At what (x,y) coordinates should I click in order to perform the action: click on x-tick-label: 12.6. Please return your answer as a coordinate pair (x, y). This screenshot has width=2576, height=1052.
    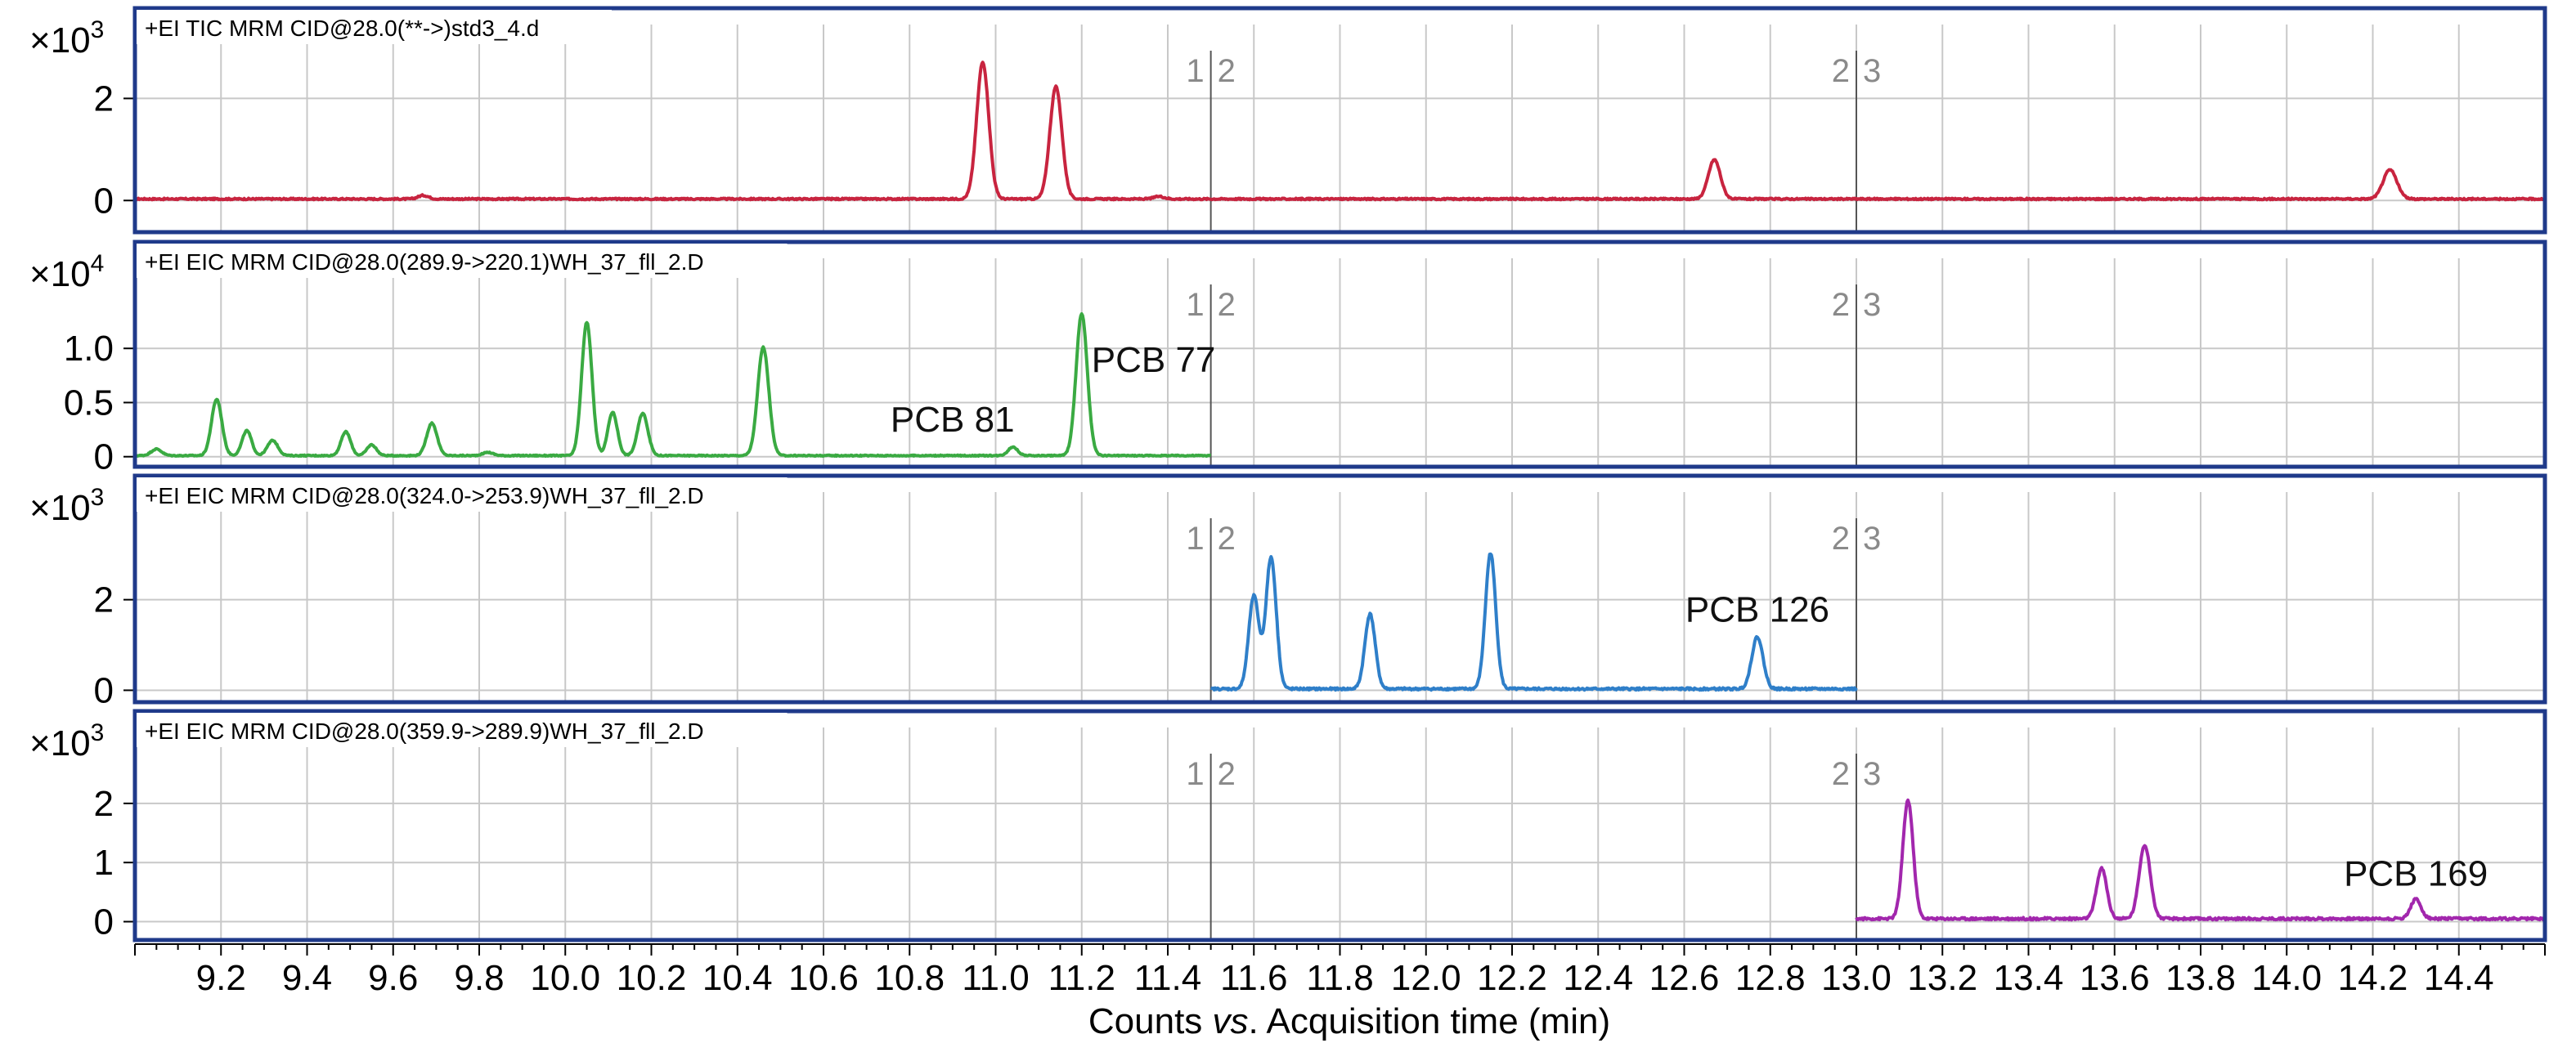
    Looking at the image, I should click on (1685, 978).